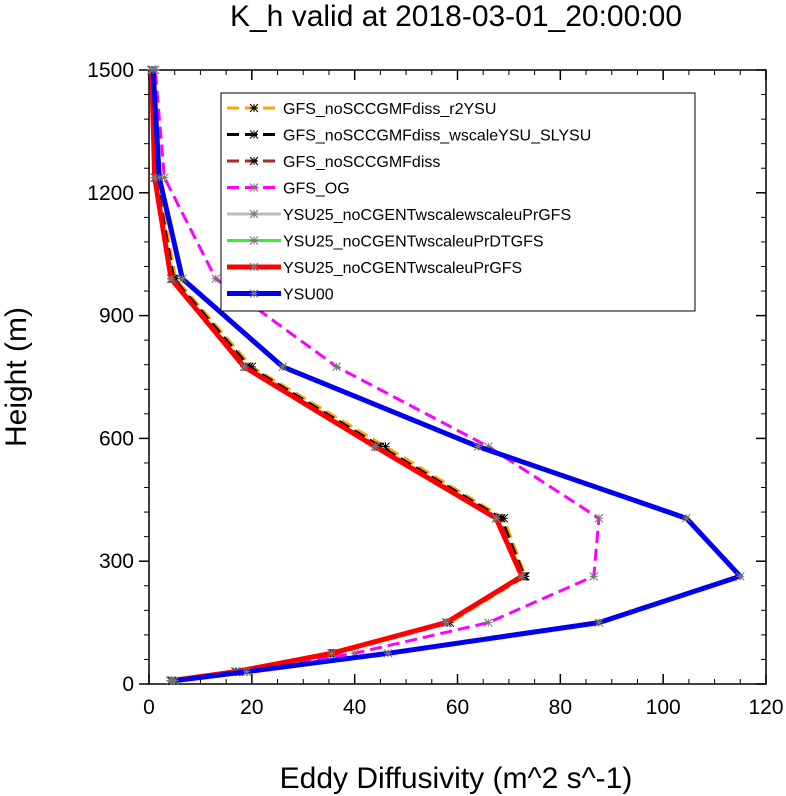 The height and width of the screenshot is (796, 786). I want to click on x-axis-label: Eddy Diffusivity (m^2 s^-1), so click(456, 778).